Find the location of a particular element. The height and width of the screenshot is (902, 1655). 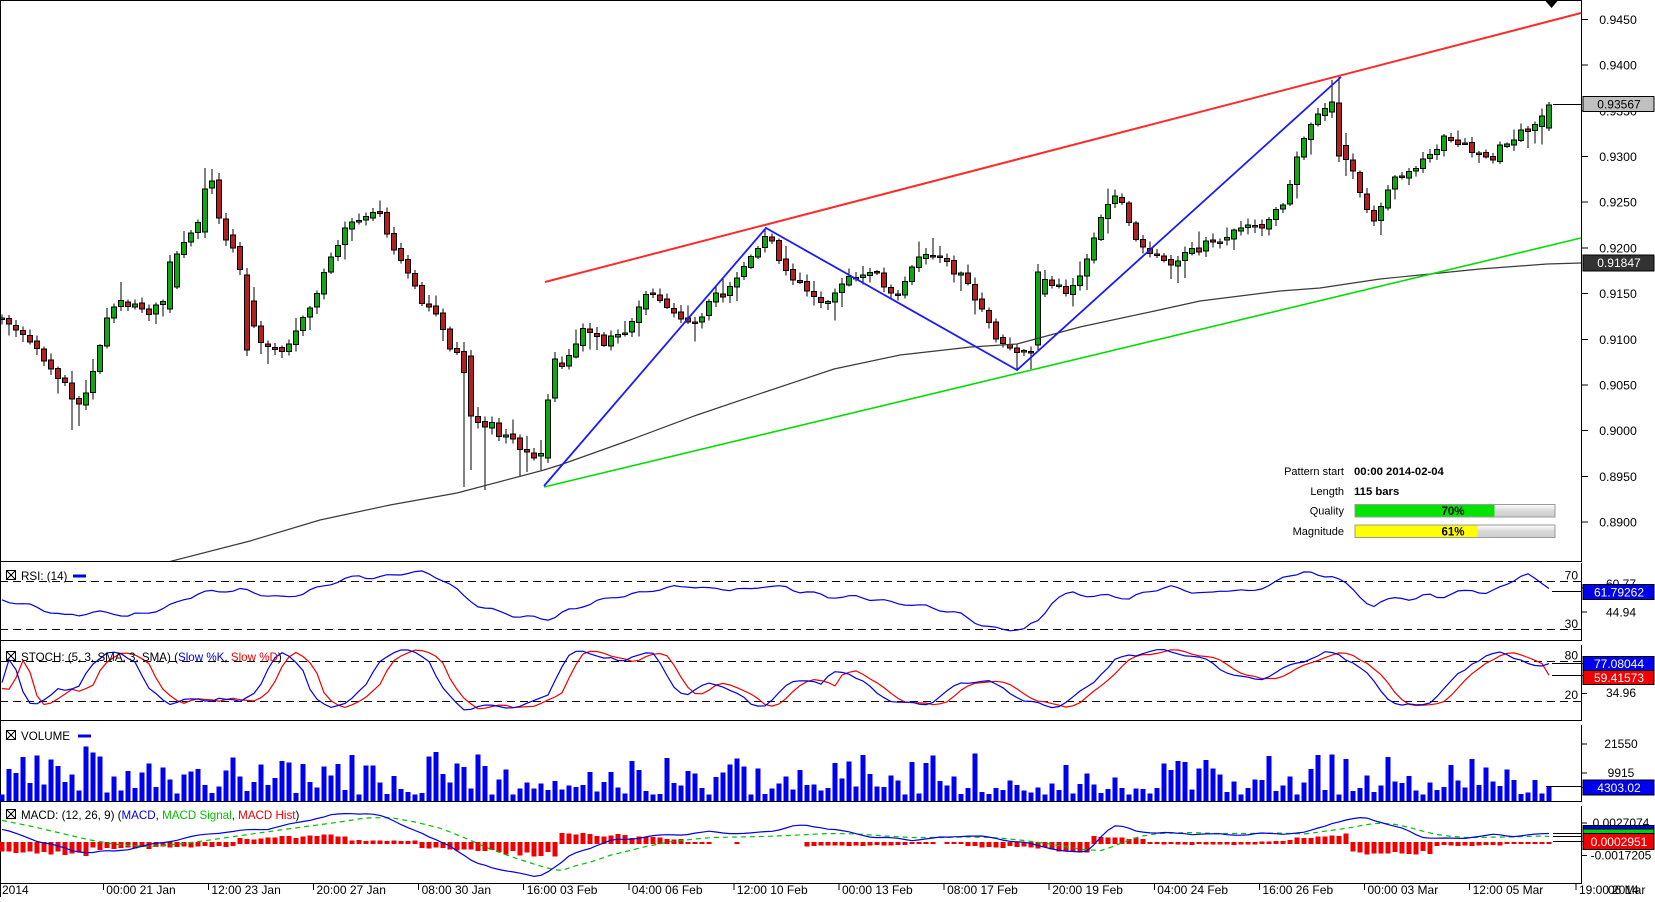

svg-text: 0.9250 is located at coordinates (1618, 203).